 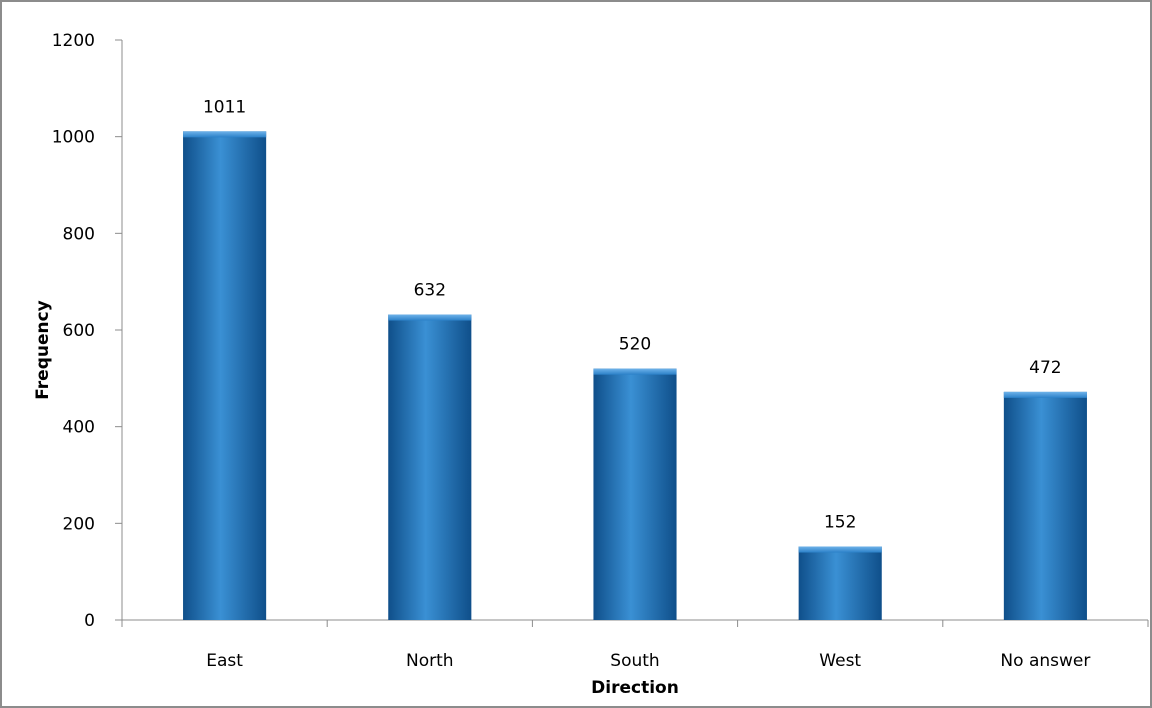 I want to click on y-tick-label: 0, so click(x=89, y=621).